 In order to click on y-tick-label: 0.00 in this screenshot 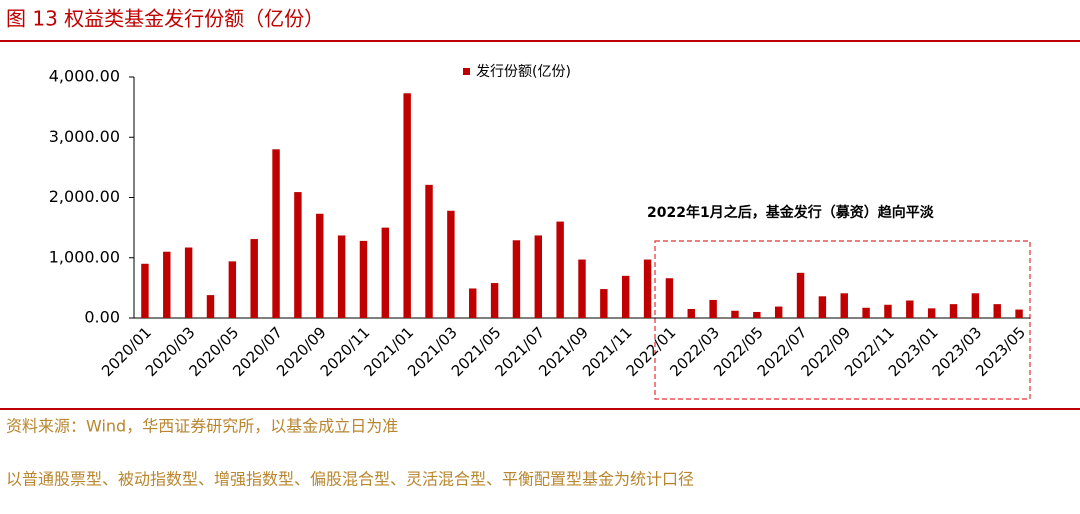, I will do `click(102, 317)`.